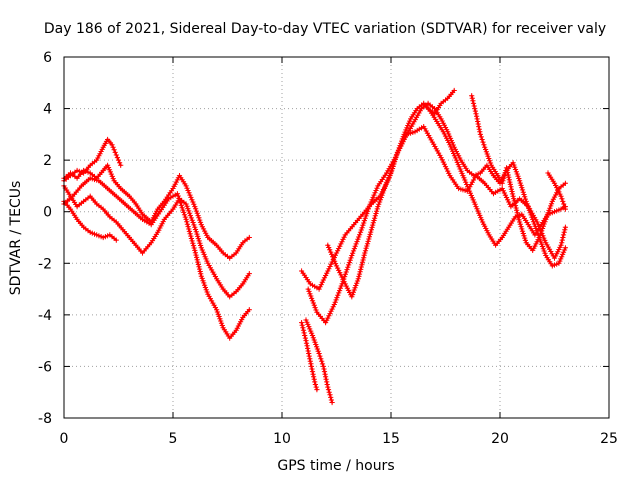 Image resolution: width=640 pixels, height=480 pixels. I want to click on y-tick-label: -2, so click(45, 264).